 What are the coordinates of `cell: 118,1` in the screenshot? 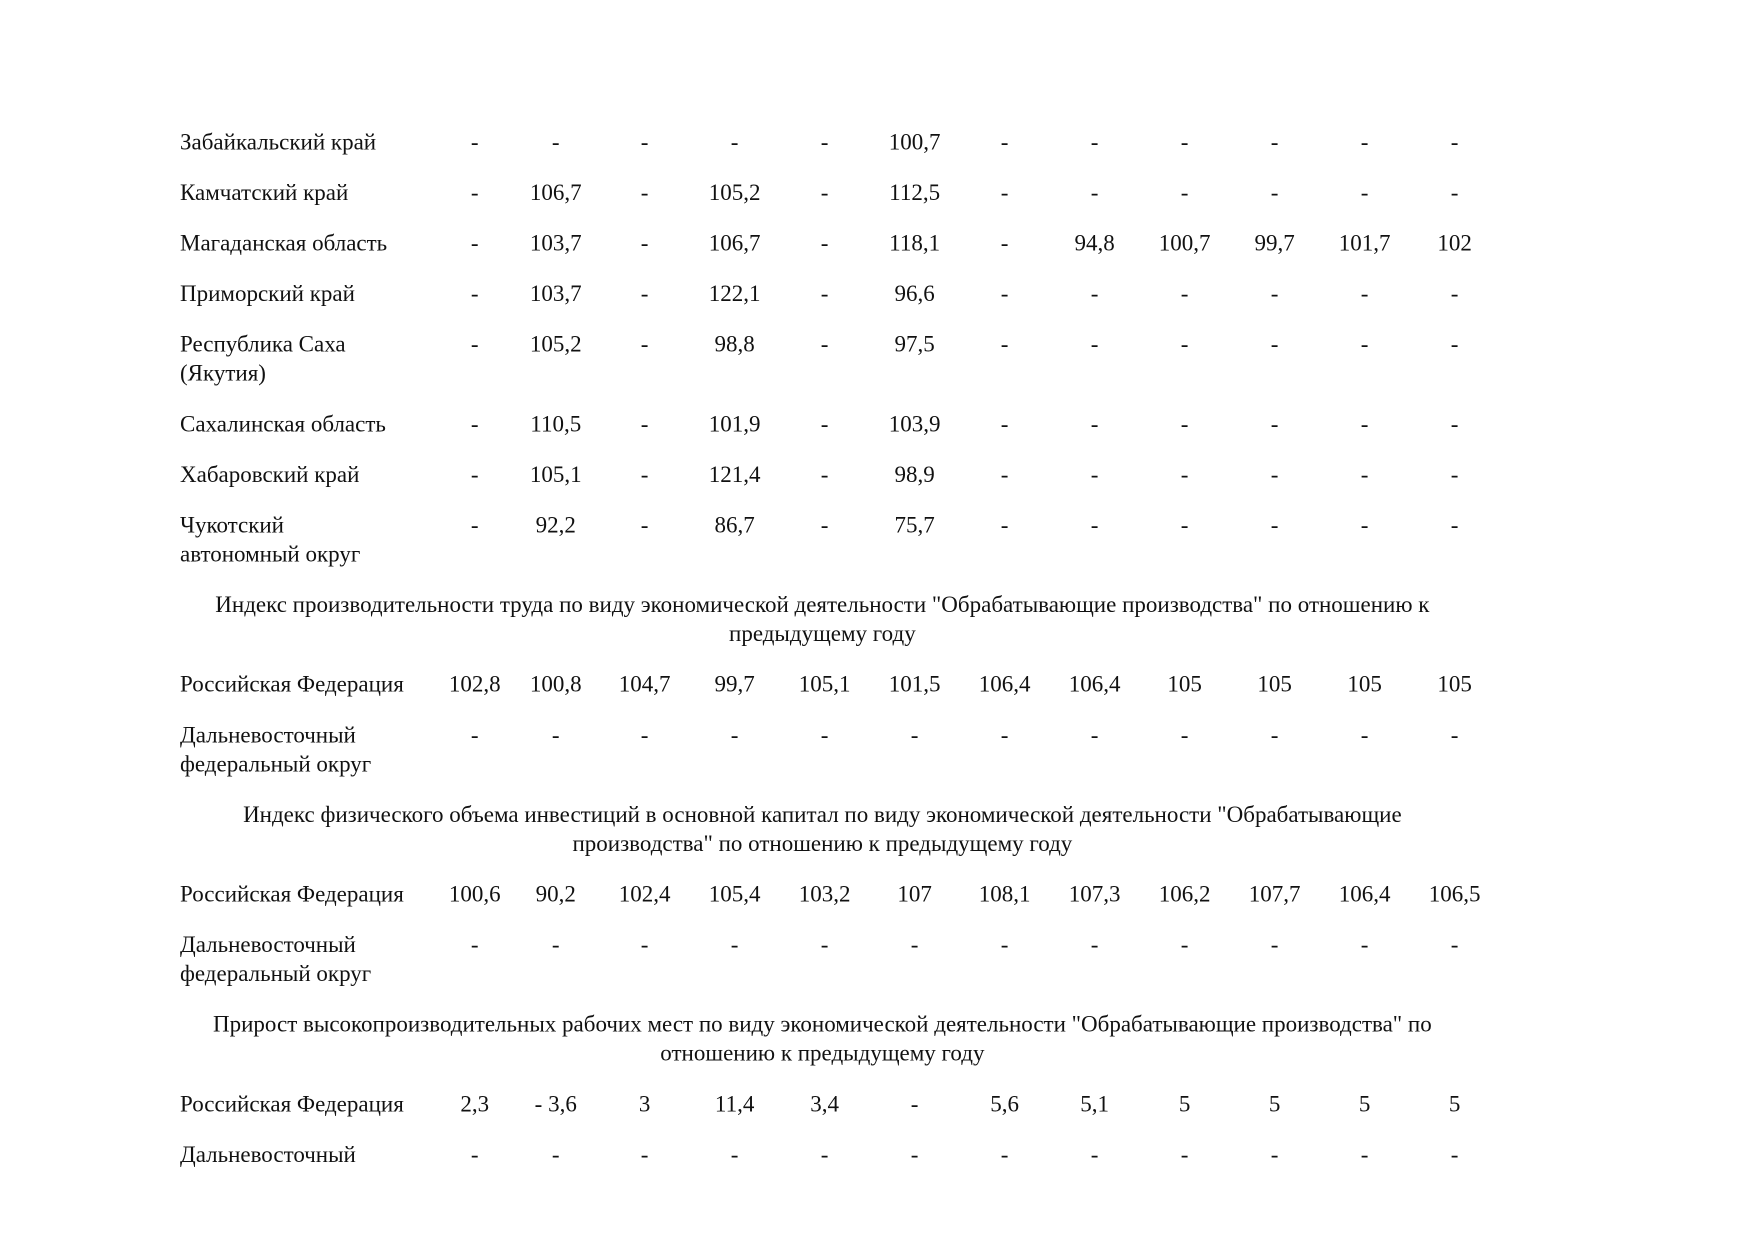 It's located at (914, 242).